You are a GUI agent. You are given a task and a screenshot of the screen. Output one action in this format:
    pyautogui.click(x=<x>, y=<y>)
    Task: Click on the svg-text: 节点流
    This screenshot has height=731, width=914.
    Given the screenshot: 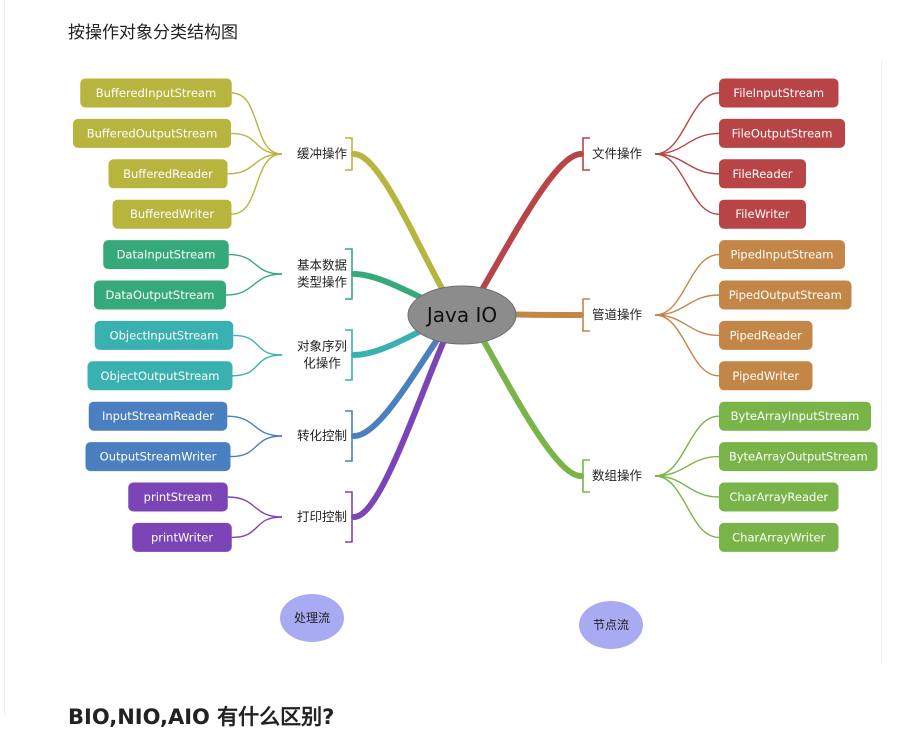 What is the action you would take?
    pyautogui.click(x=611, y=625)
    